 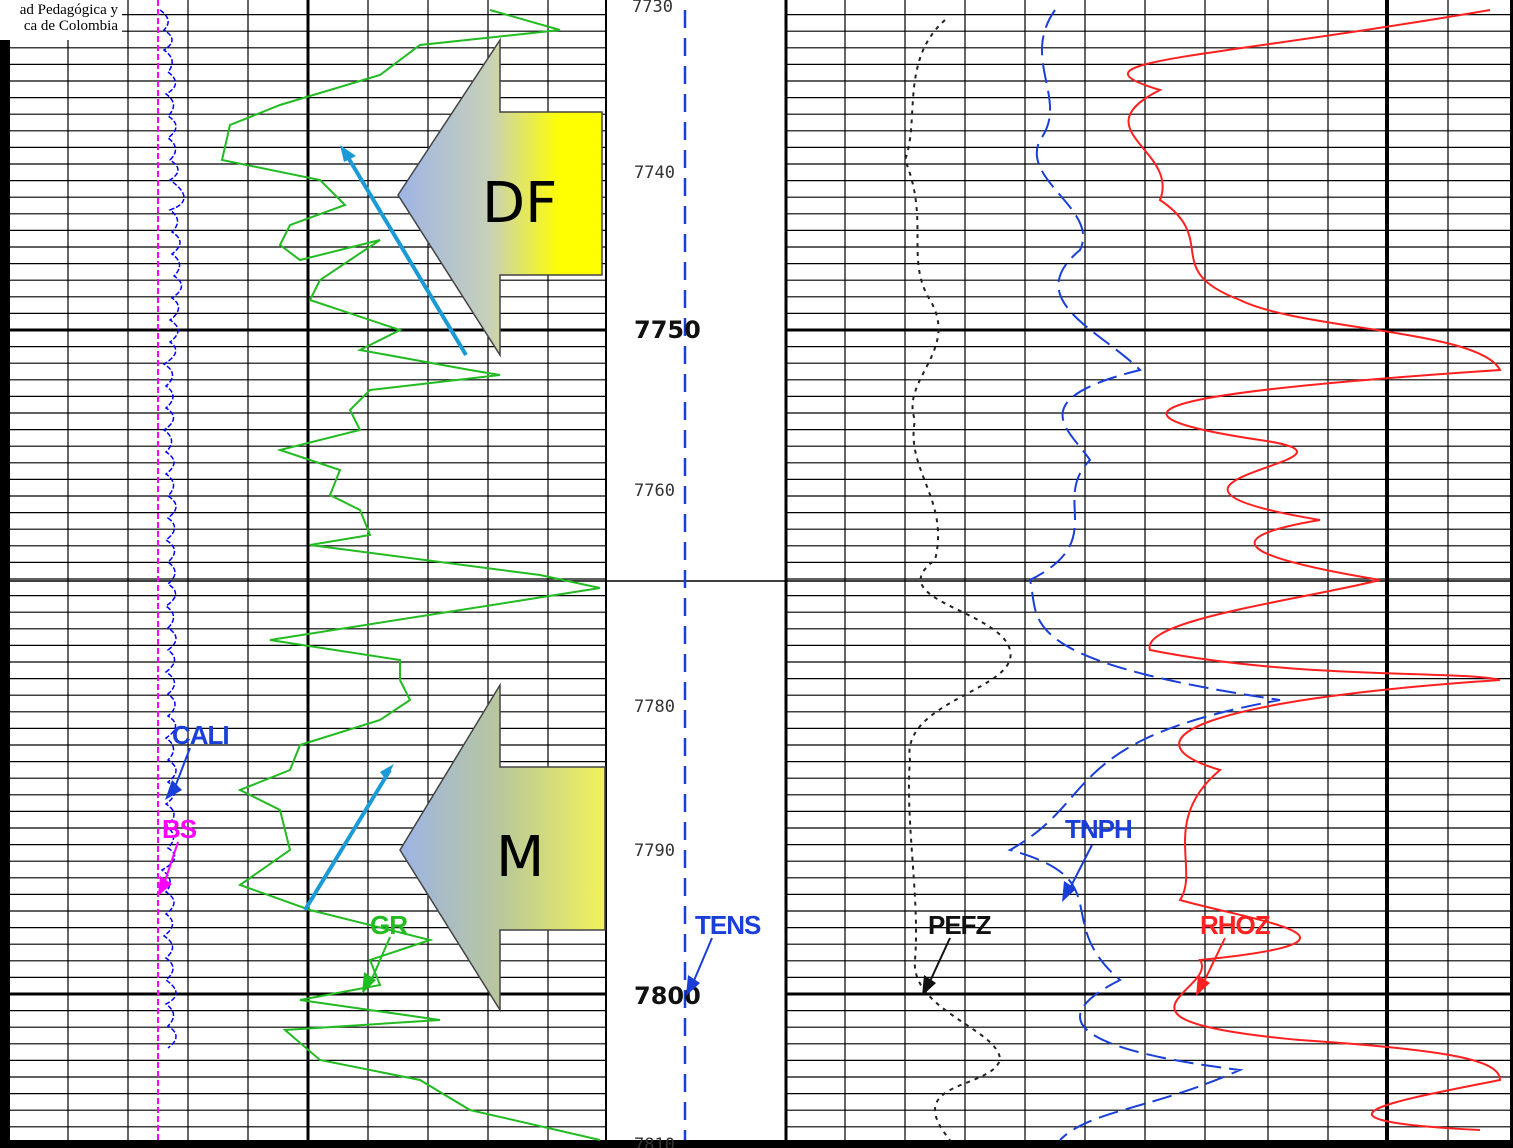 What do you see at coordinates (728, 925) in the screenshot?
I see `curve-label: TENS` at bounding box center [728, 925].